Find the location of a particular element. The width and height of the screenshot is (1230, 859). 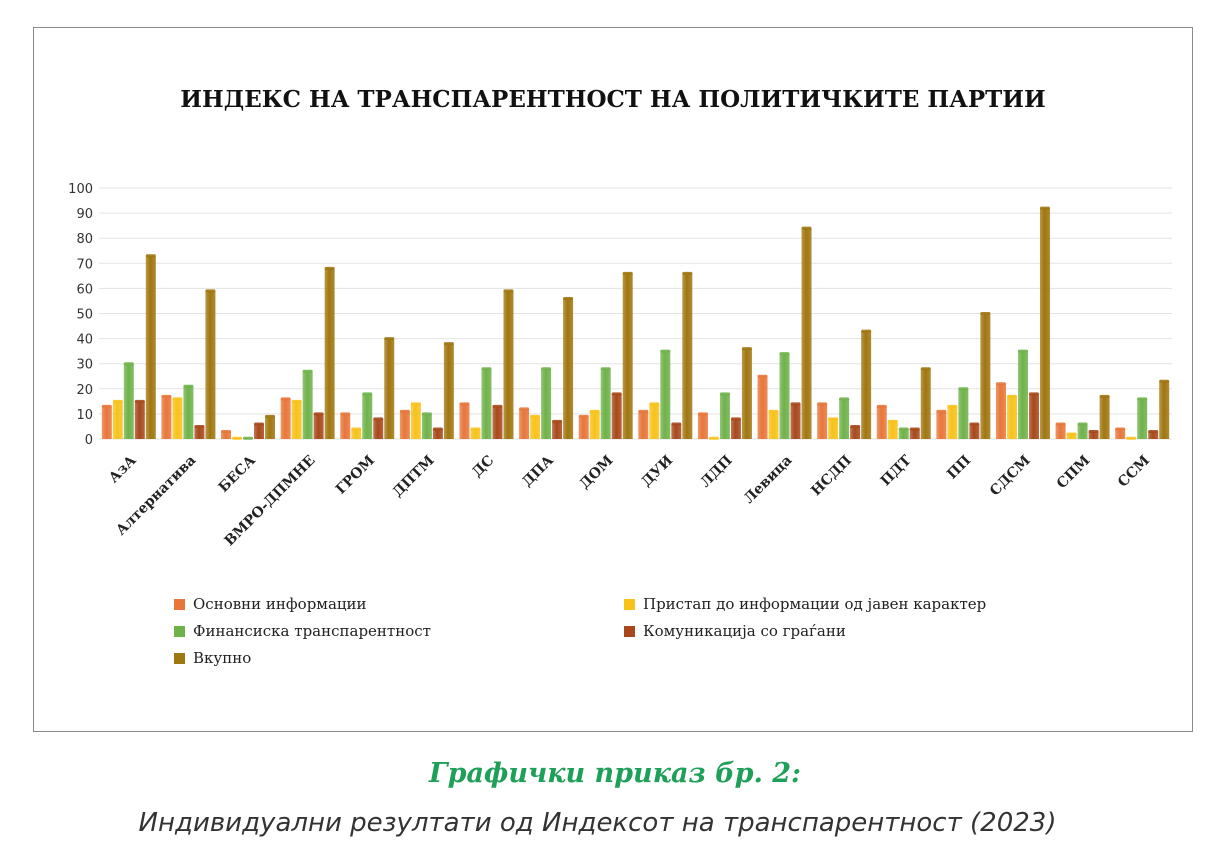

y-tick-label: 10 is located at coordinates (84, 415).